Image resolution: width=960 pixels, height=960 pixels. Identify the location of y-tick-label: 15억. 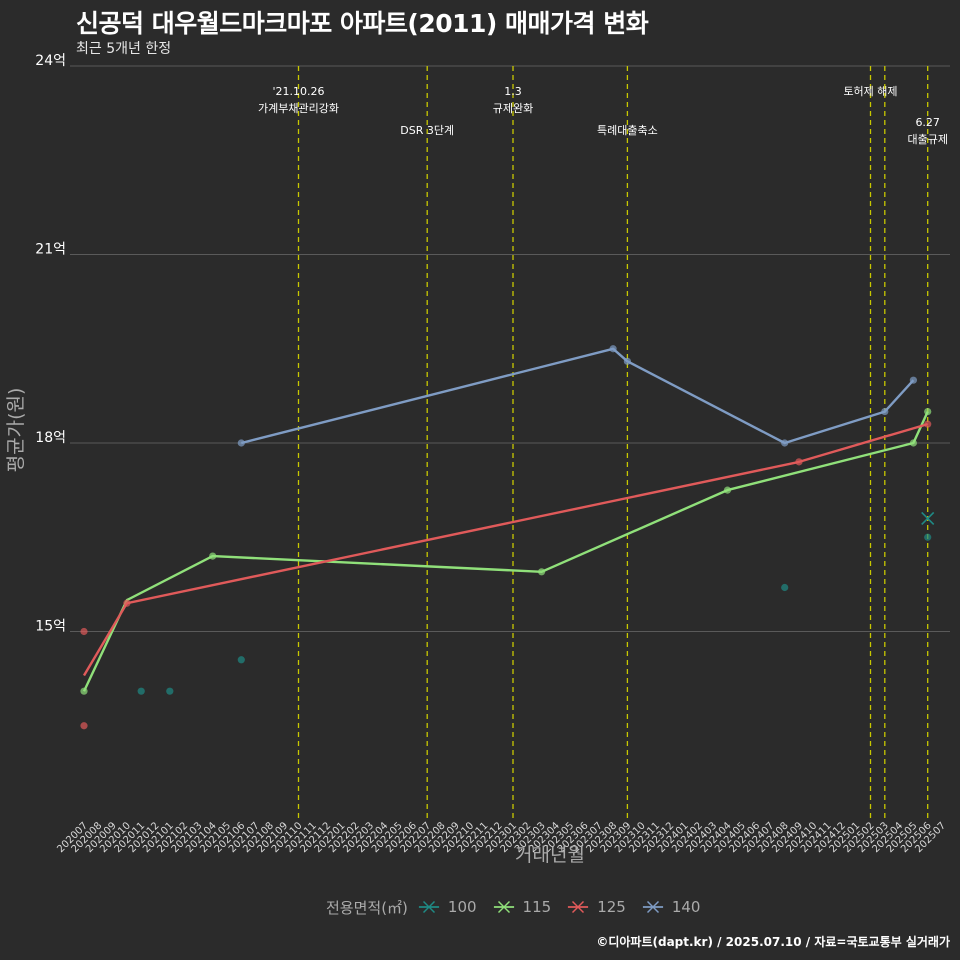
(50, 627).